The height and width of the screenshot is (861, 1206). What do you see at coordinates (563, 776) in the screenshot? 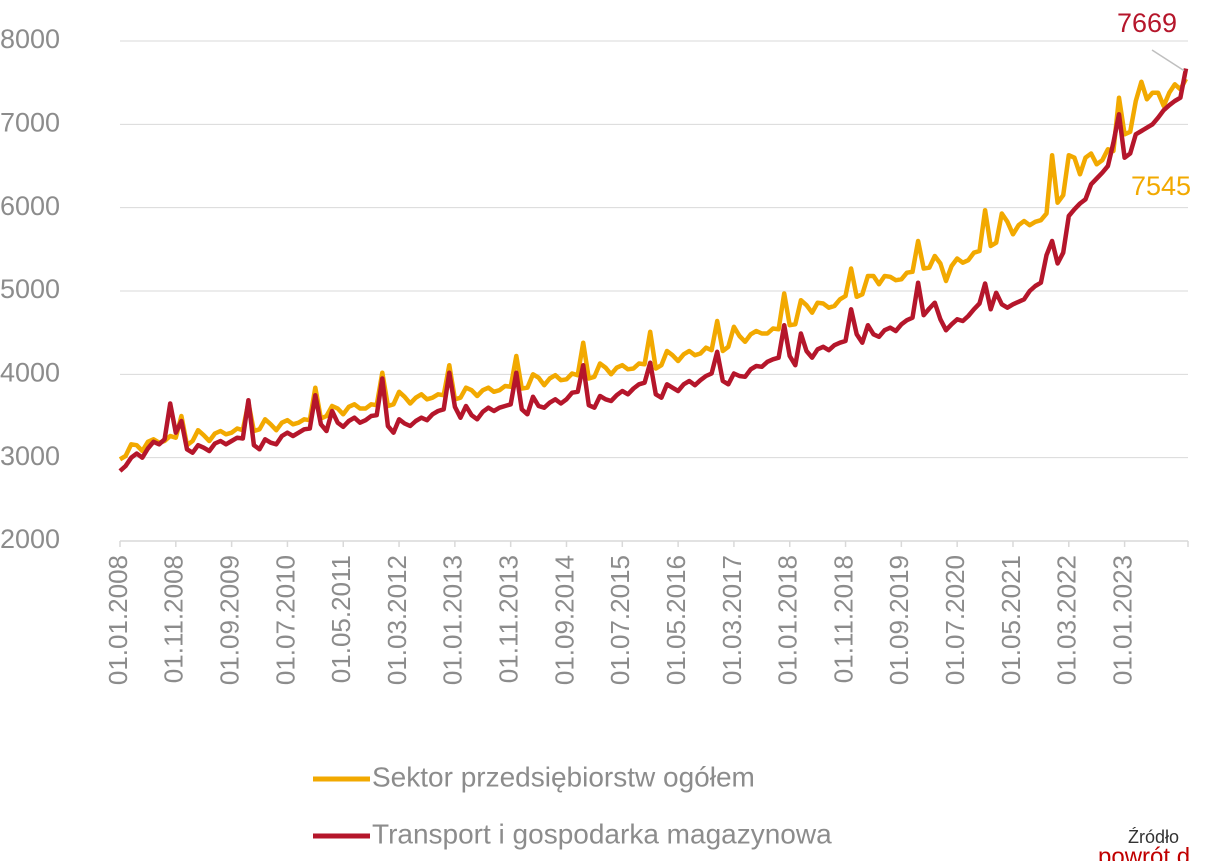
I see `legend-label: Sektor przedsiębiorstw ogółem` at bounding box center [563, 776].